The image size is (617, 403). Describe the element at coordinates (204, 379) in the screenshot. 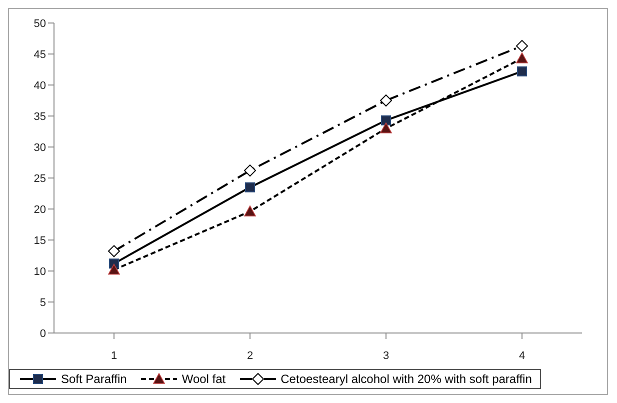

I see `legend-label: Wool fat` at that location.